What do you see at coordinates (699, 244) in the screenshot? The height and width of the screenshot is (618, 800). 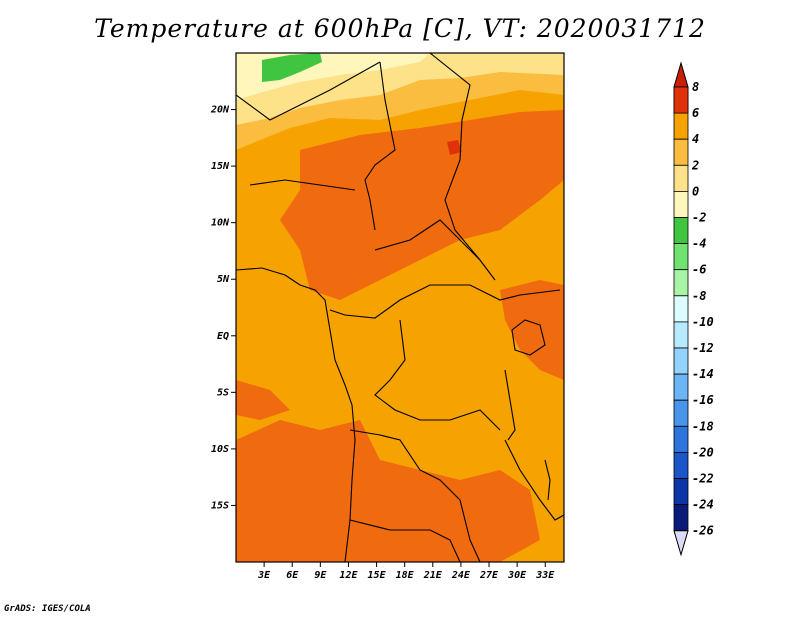 I see `colorbar-label: -4` at bounding box center [699, 244].